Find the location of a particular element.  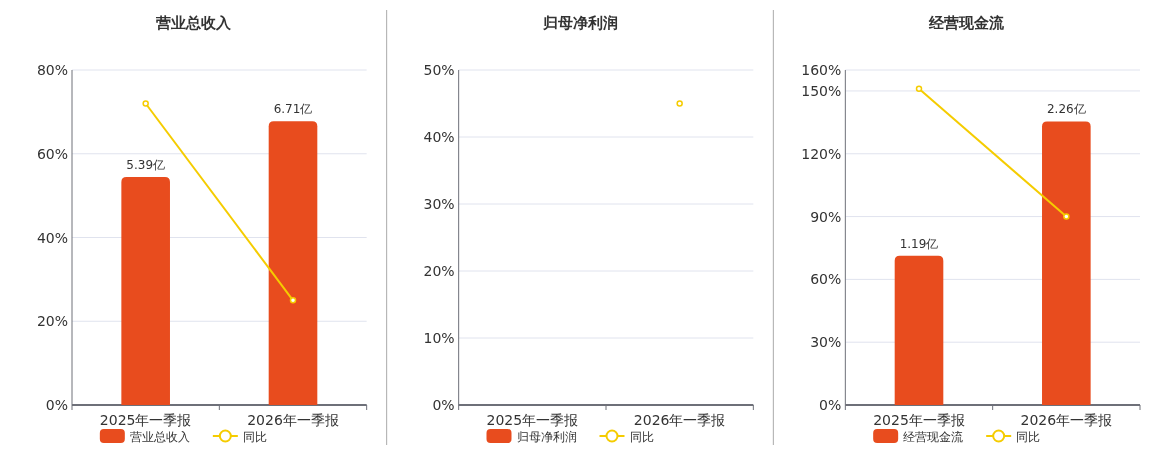

y-tick-label: 80% is located at coordinates (52, 70).